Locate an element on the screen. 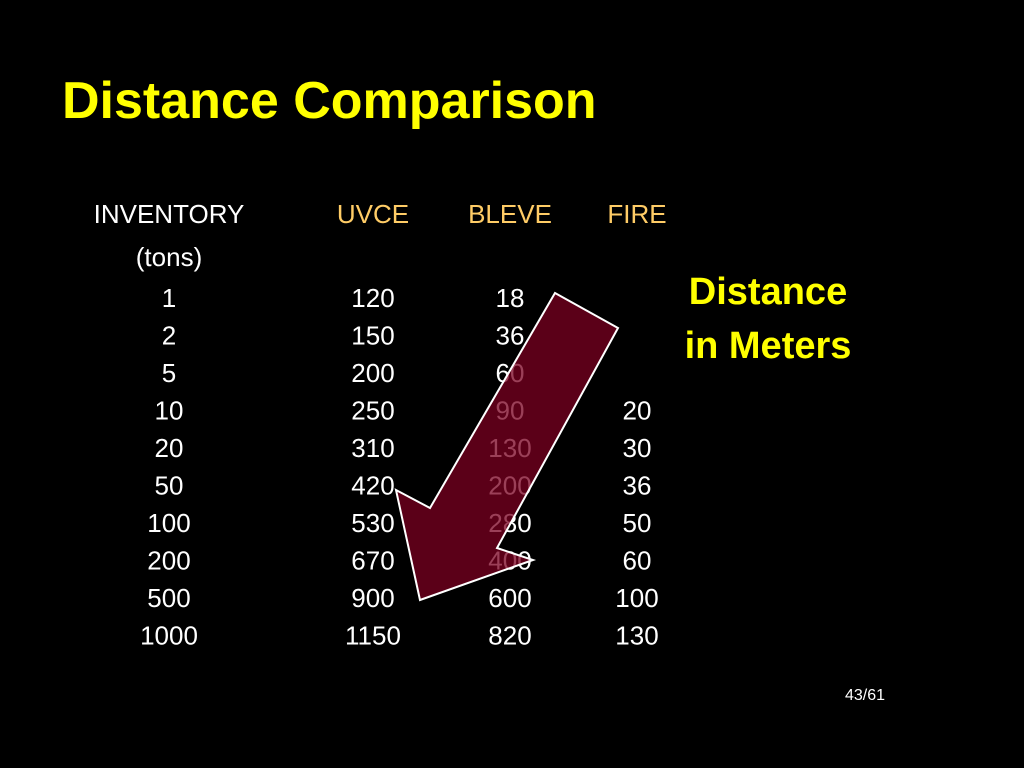  table-cell: 30 is located at coordinates (637, 448).